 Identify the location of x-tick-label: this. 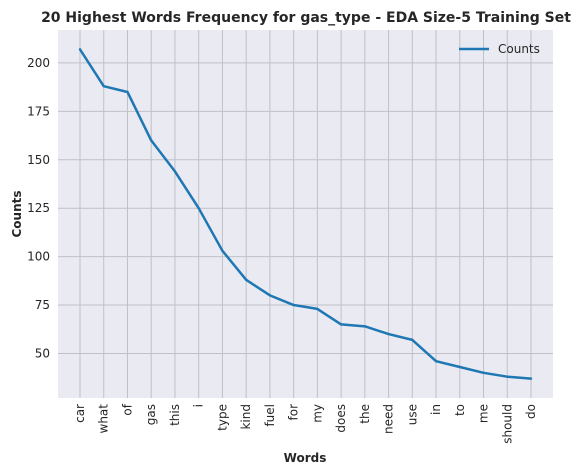
(175, 415).